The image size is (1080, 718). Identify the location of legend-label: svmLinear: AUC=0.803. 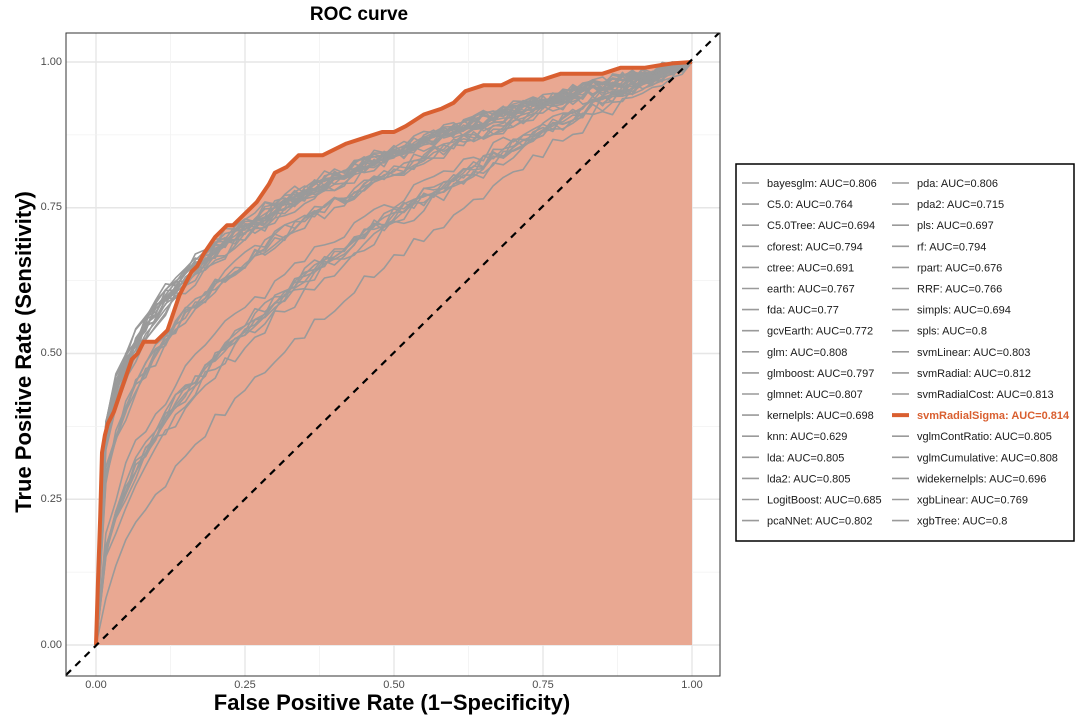
(973, 353).